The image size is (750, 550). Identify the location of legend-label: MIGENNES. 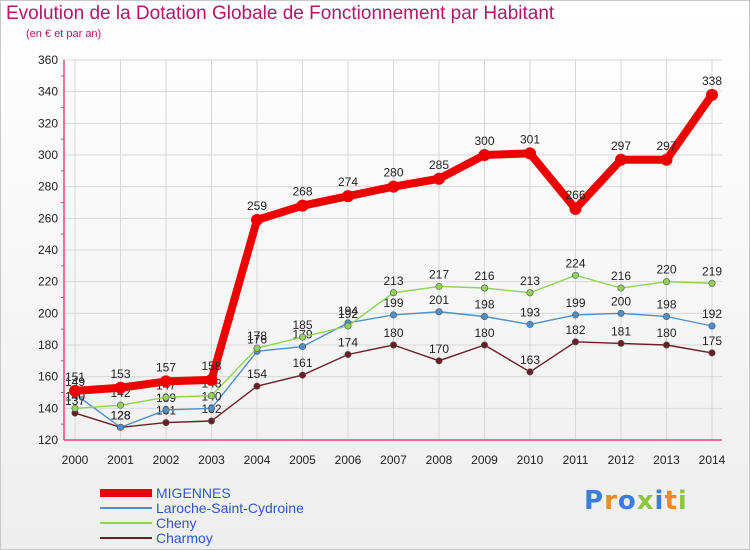
(193, 493).